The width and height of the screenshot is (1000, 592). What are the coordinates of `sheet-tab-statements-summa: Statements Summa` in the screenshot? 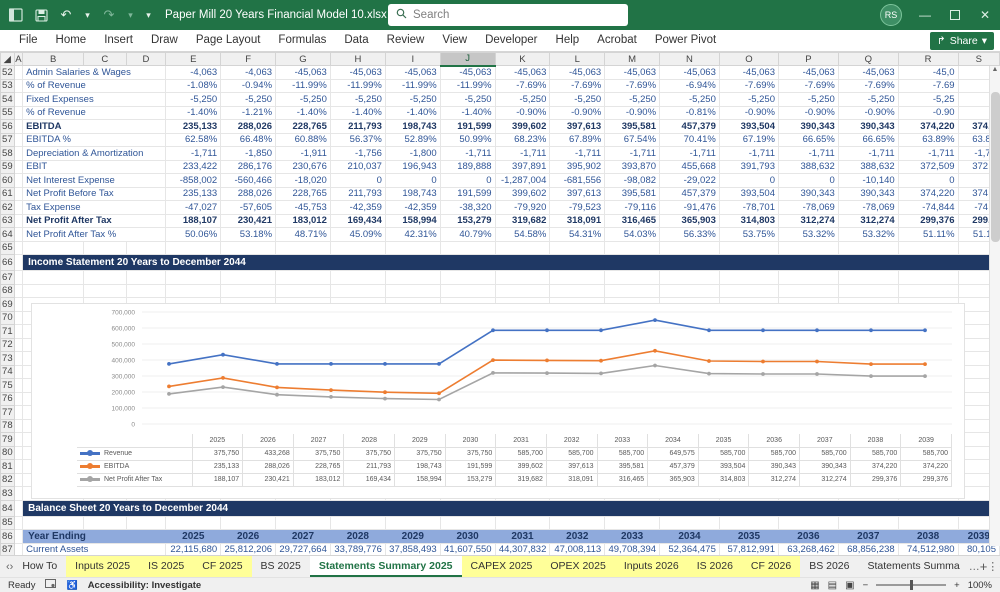 It's located at (913, 566).